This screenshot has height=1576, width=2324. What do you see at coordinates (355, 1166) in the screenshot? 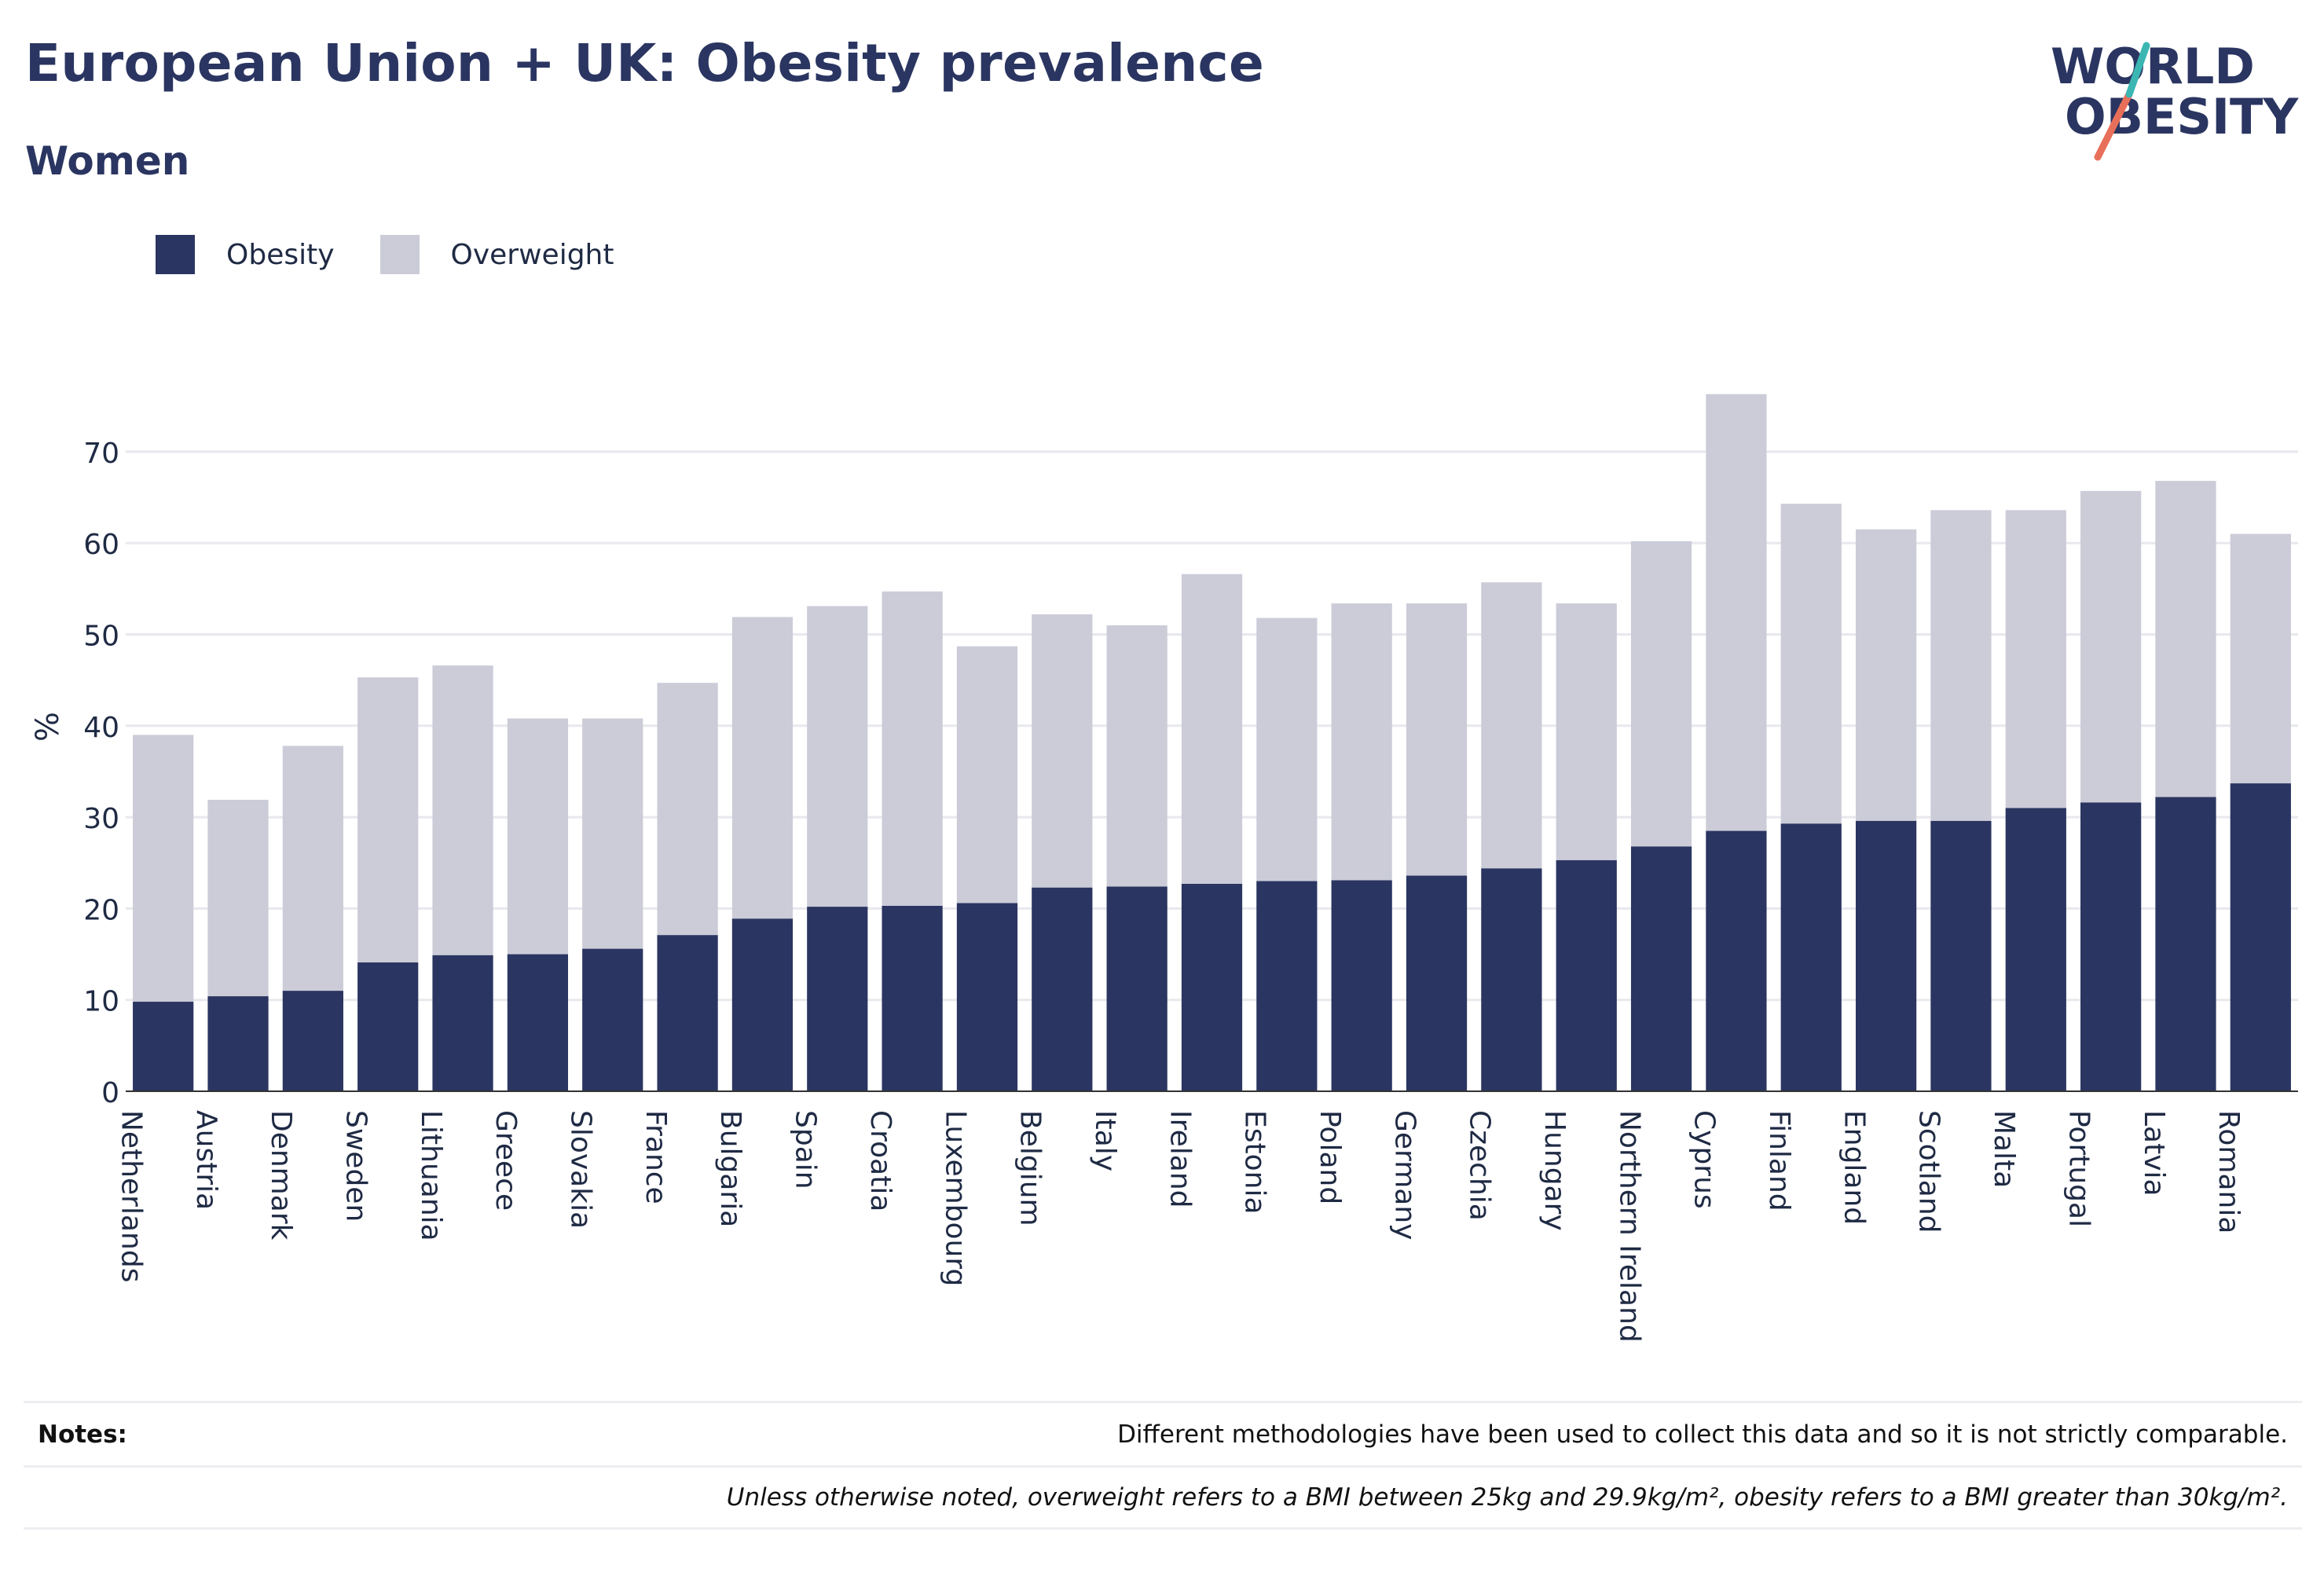
I see `x-tick-label-sweden: Sweden` at bounding box center [355, 1166].